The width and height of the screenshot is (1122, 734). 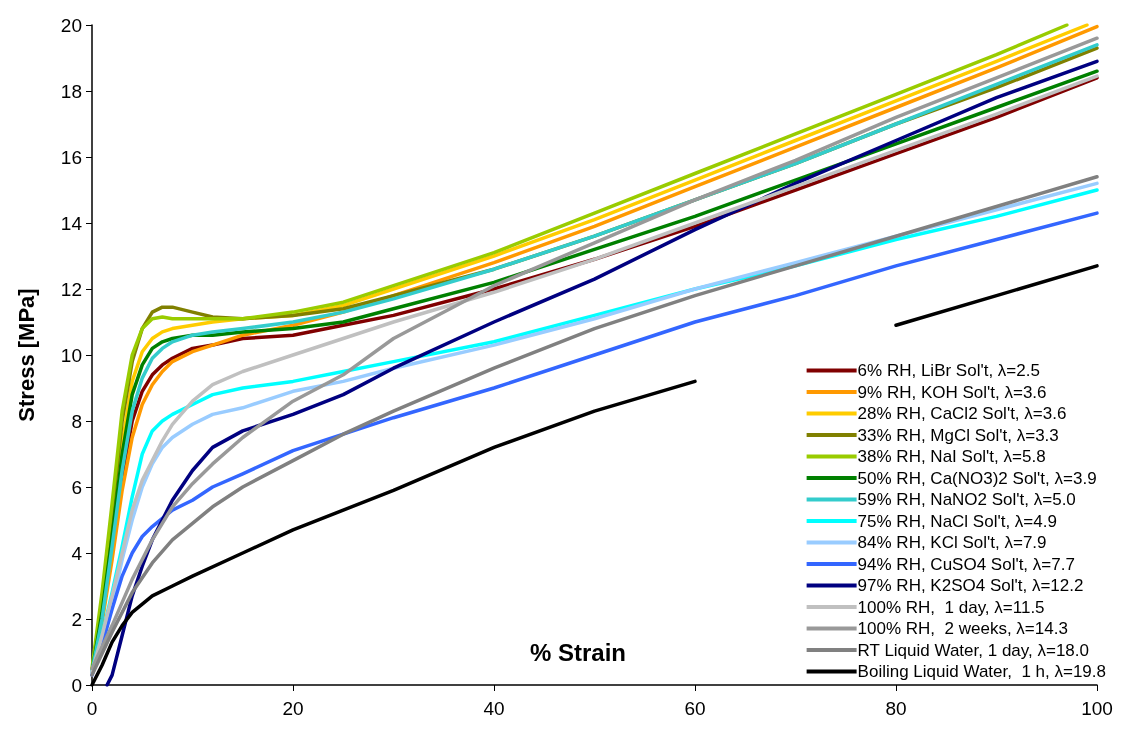 I want to click on y-tick-label: 18, so click(x=71, y=91).